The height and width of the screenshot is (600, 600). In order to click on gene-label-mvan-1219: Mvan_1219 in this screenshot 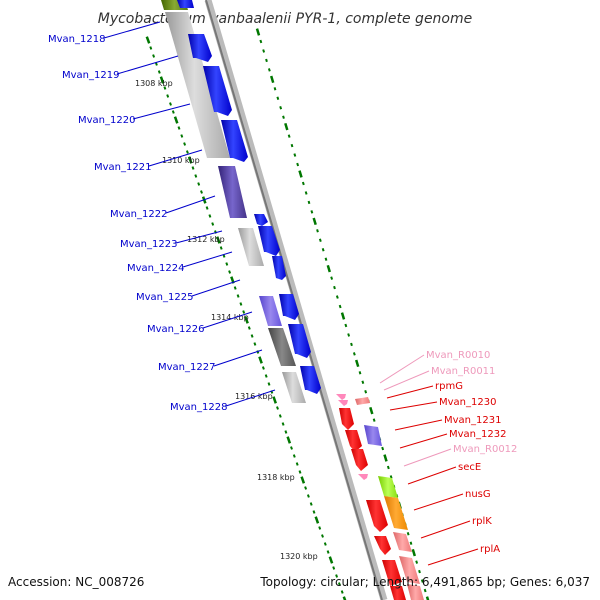, I will do `click(90, 75)`.